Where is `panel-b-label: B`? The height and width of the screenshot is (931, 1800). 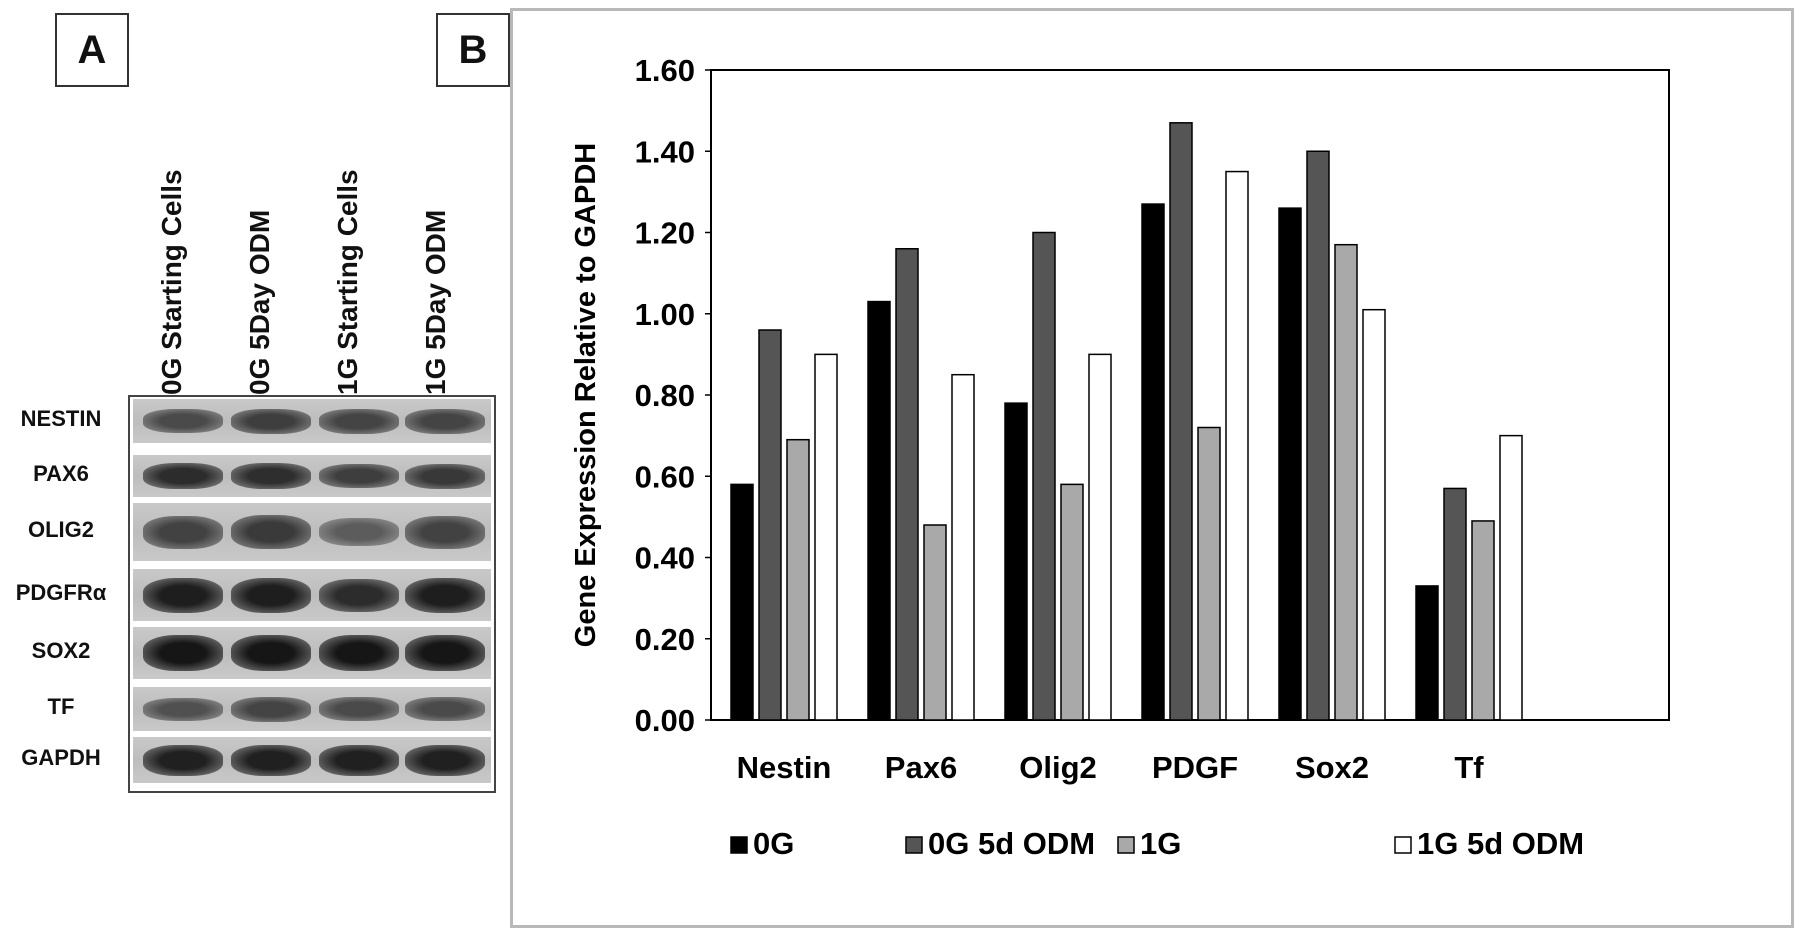 panel-b-label: B is located at coordinates (473, 50).